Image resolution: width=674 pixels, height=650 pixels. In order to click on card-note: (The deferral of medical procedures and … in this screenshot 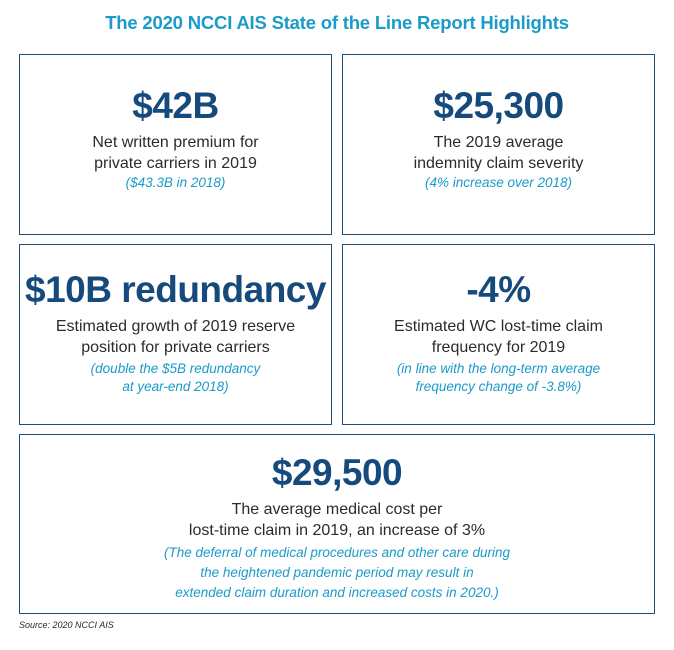, I will do `click(337, 573)`.